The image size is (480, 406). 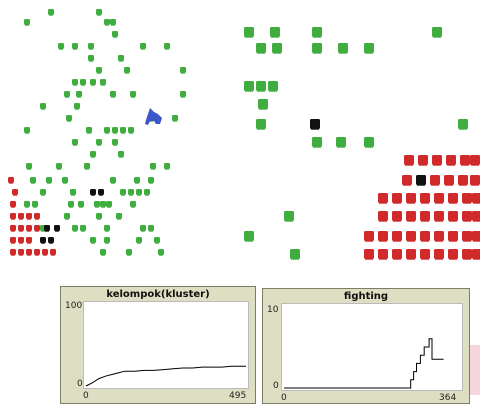 What do you see at coordinates (237, 396) in the screenshot?
I see `cluster-x-max: 495` at bounding box center [237, 396].